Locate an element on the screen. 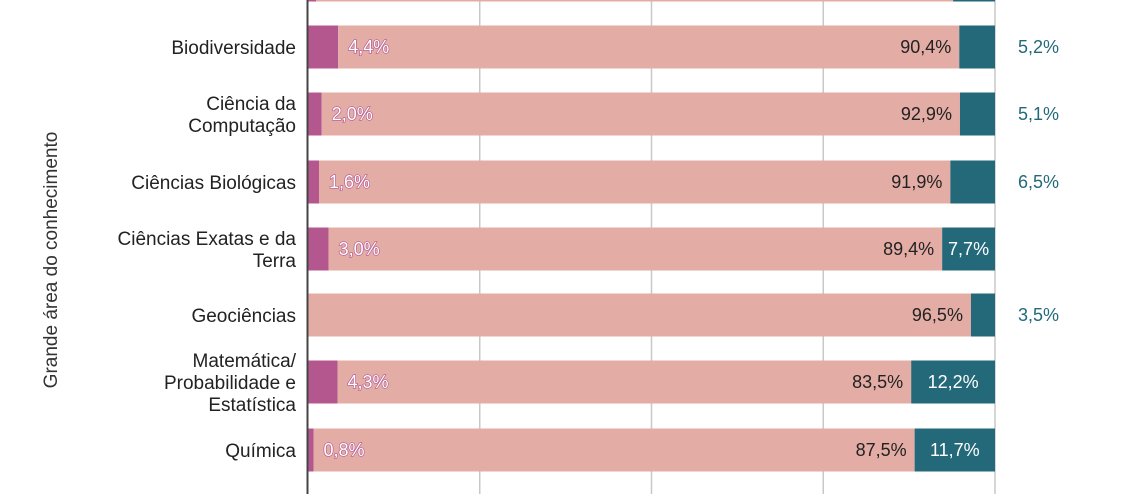 The image size is (1140, 500). category-label: Química is located at coordinates (260, 451).